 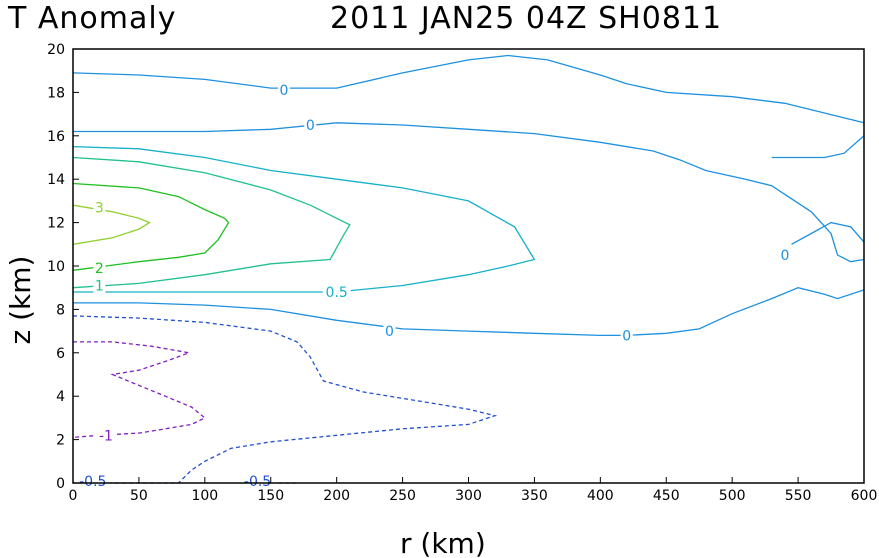 What do you see at coordinates (56, 267) in the screenshot?
I see `y-tick-label: 10` at bounding box center [56, 267].